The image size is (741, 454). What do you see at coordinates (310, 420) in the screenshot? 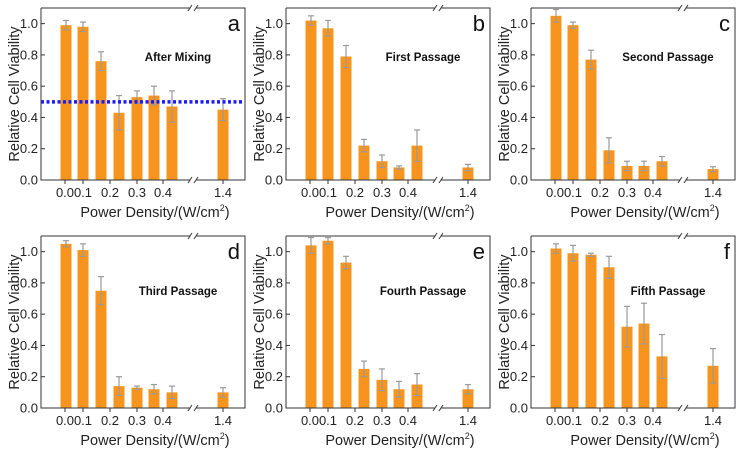
I see `x-tick-label: 0.0` at bounding box center [310, 420].